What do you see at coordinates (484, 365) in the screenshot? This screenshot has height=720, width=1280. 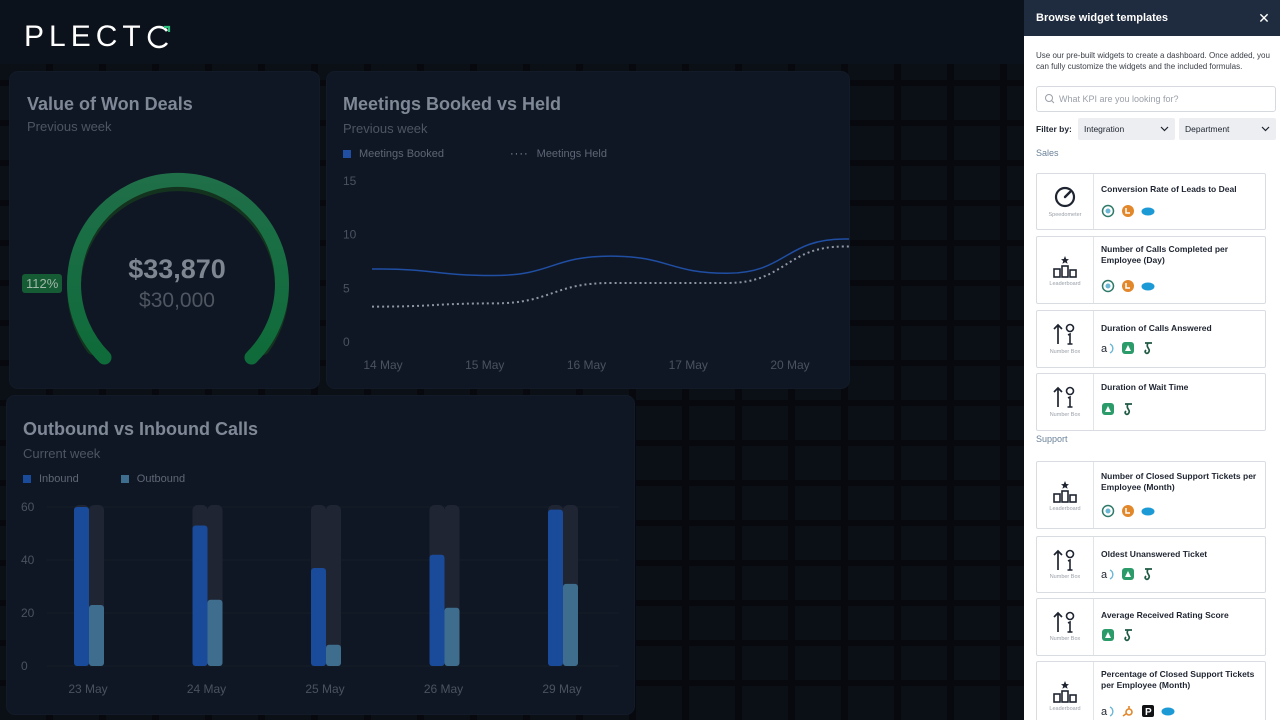 I see `x-tick-label: 15 May` at bounding box center [484, 365].